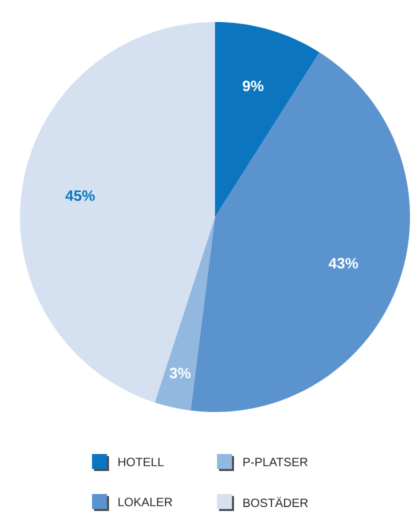 This screenshot has width=413, height=516. What do you see at coordinates (180, 373) in the screenshot?
I see `data-label: 3%` at bounding box center [180, 373].